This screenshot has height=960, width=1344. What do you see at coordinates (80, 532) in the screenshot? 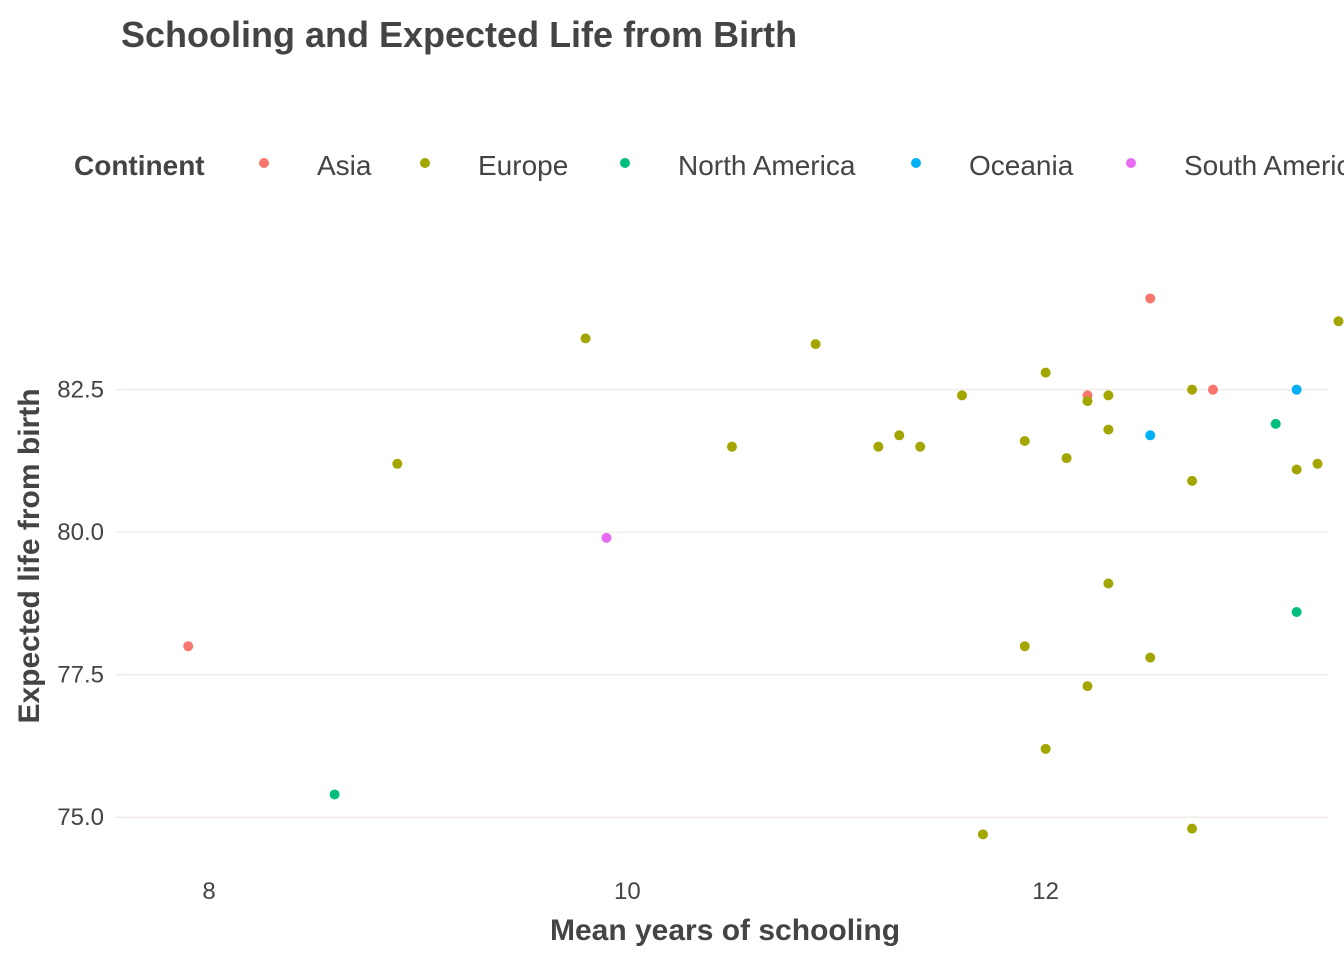
I see `y-tick-label: 80.0` at bounding box center [80, 532].